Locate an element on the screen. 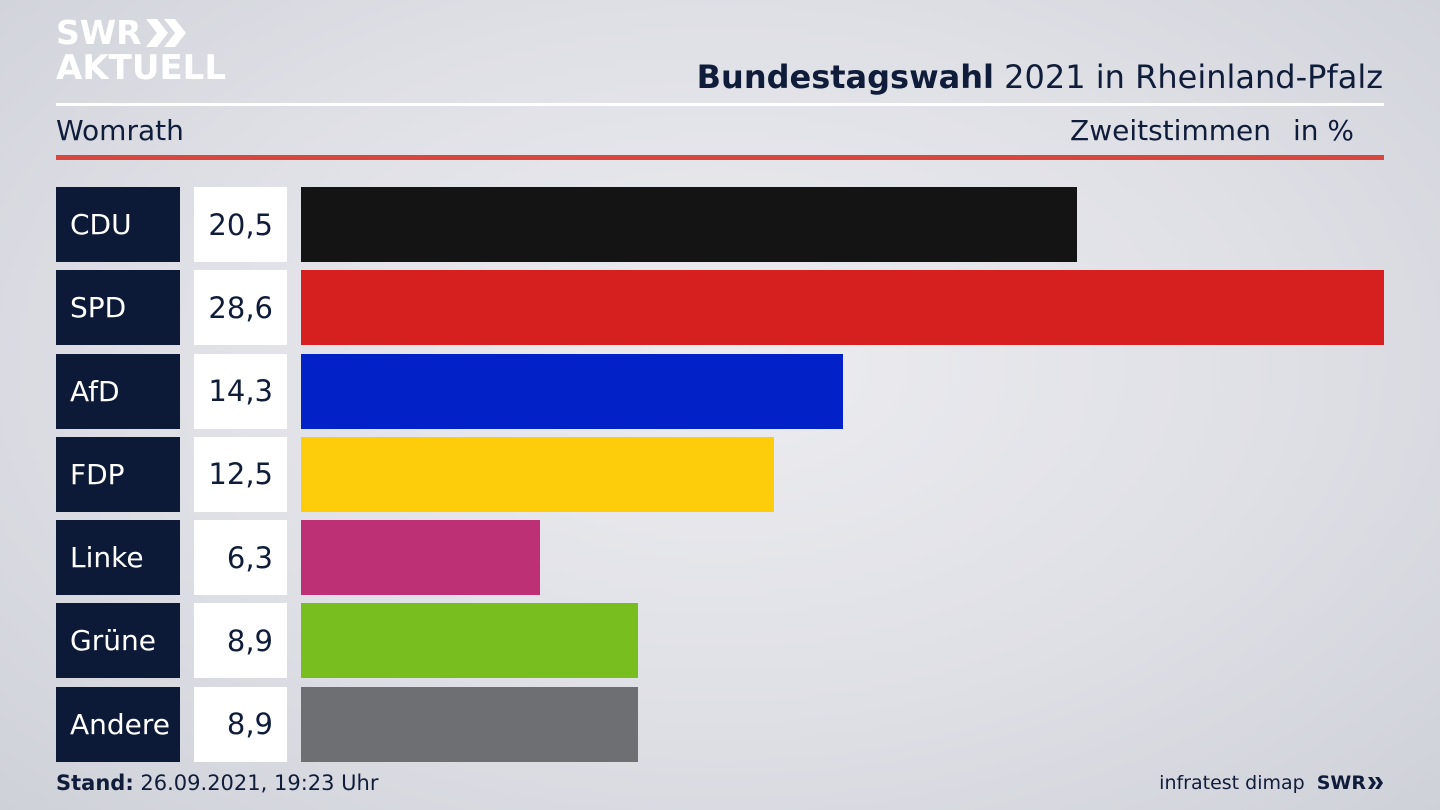 The width and height of the screenshot is (1440, 810). category-label: CDU is located at coordinates (118, 224).